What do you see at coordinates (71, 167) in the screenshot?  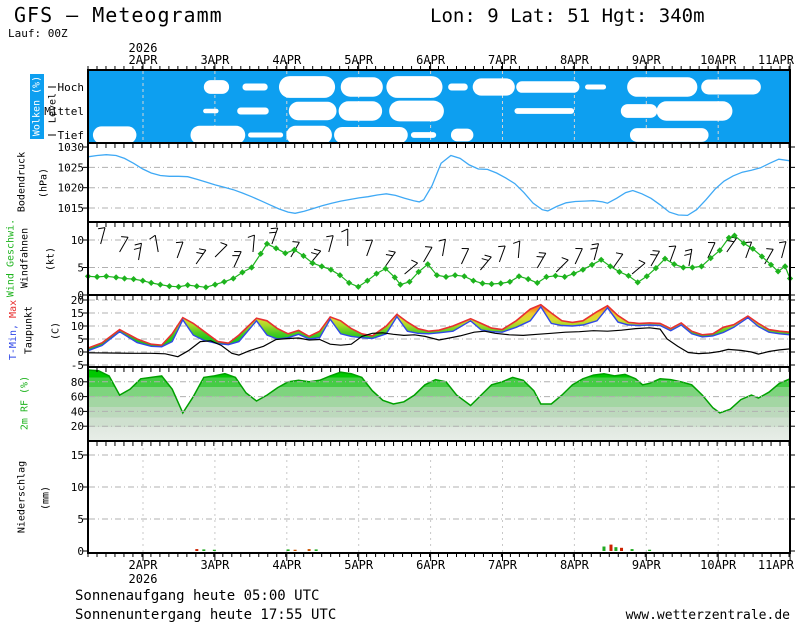 I see `pressure-ytick-label: 1025` at bounding box center [71, 167].